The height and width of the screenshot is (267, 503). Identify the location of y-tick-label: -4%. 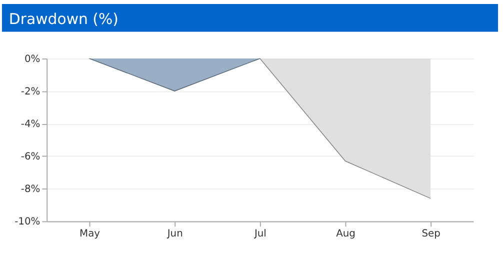
(30, 124).